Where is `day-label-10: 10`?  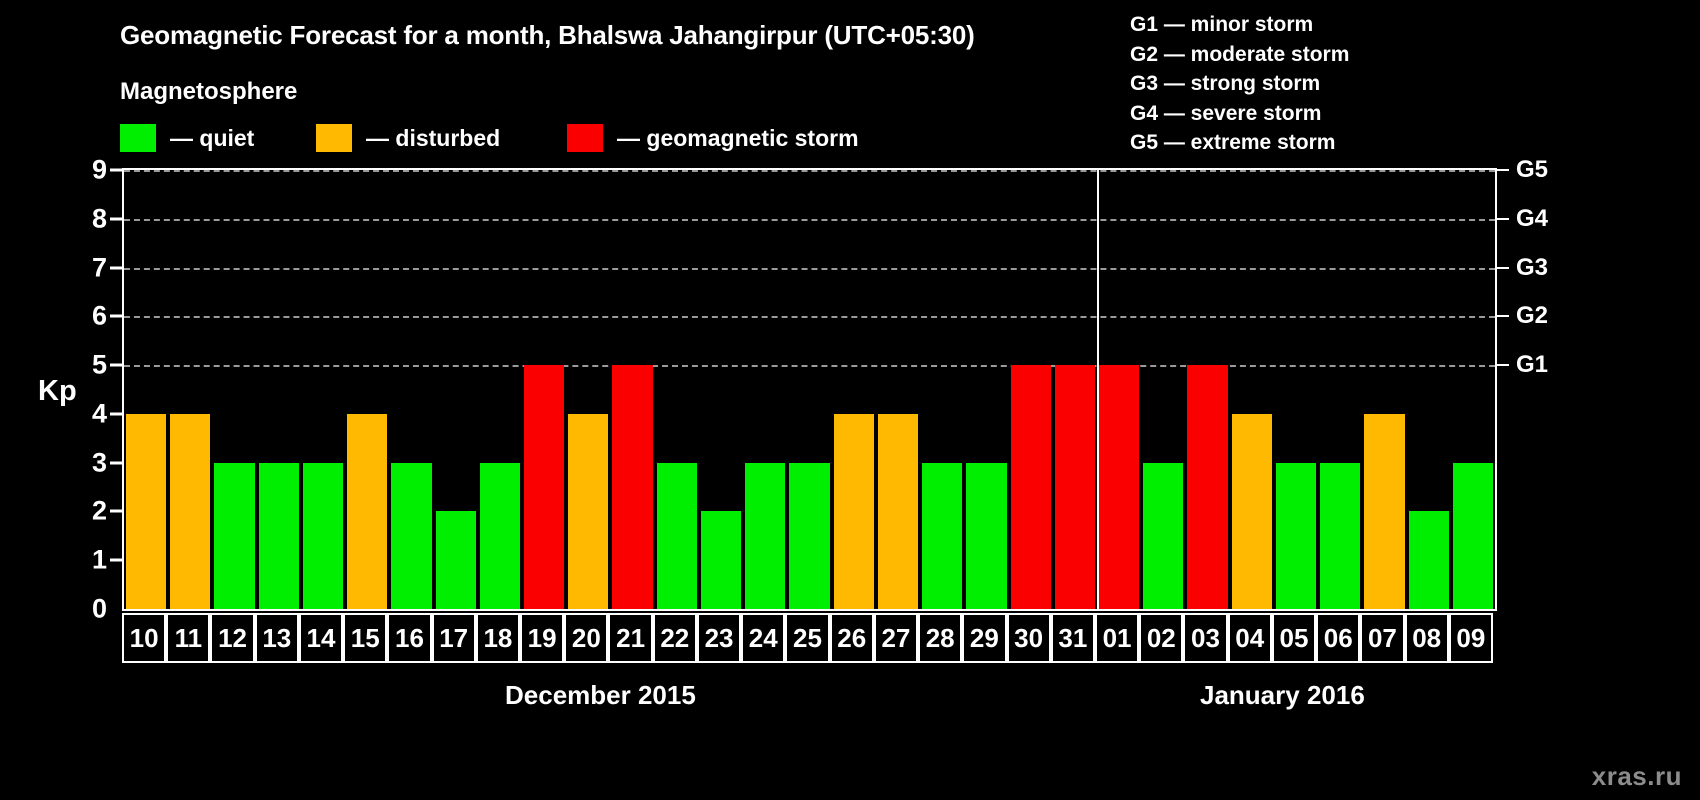 day-label-10: 10 is located at coordinates (144, 638).